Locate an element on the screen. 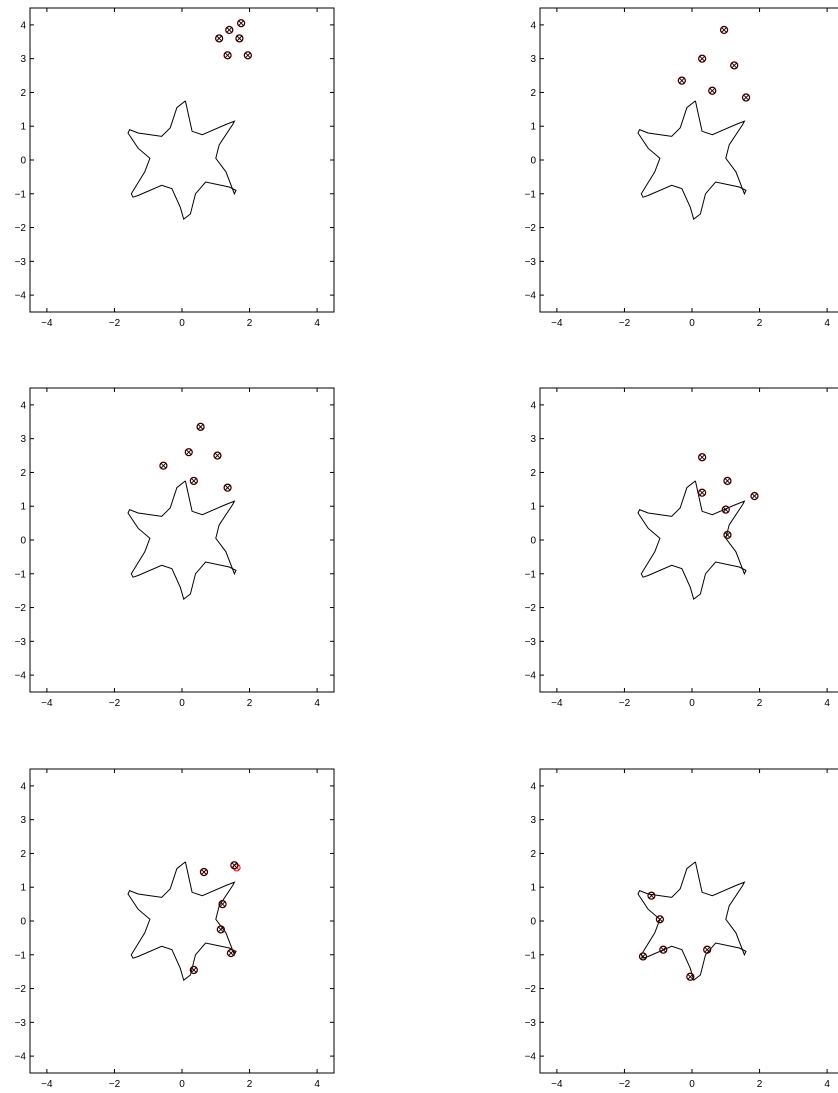 The width and height of the screenshot is (838, 1093). scatter-panel-5: −4 −2 0 2 4 −4 −3 −2 −1 0 1 2 3 4 is located at coordinates (175, 929).